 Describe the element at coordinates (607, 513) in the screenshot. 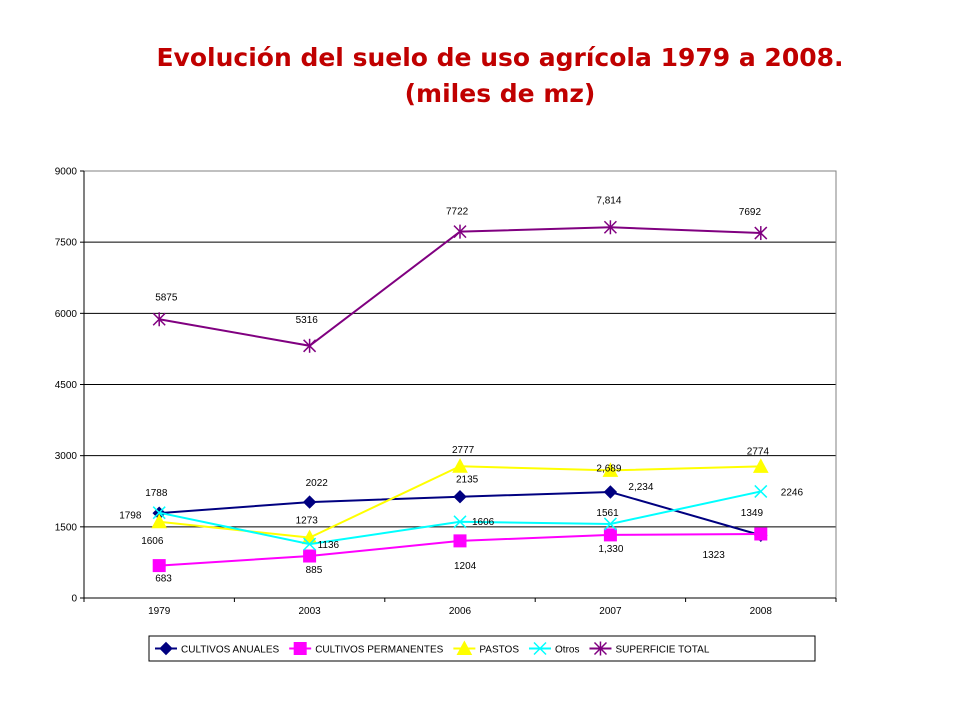

I see `data-label-otros: 1561` at that location.